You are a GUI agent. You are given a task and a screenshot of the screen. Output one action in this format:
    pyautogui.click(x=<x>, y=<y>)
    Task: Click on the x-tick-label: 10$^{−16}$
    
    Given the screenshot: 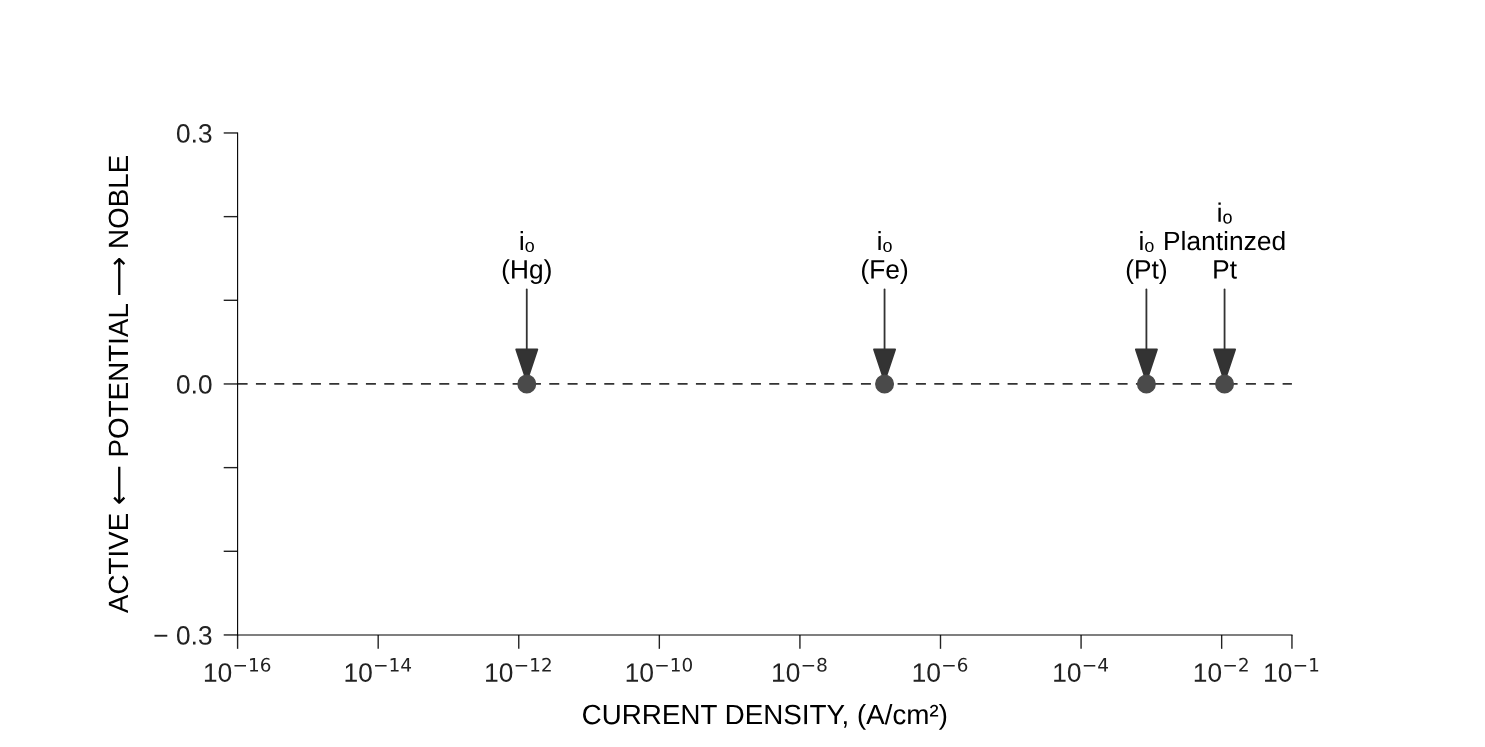 What is the action you would take?
    pyautogui.click(x=237, y=669)
    